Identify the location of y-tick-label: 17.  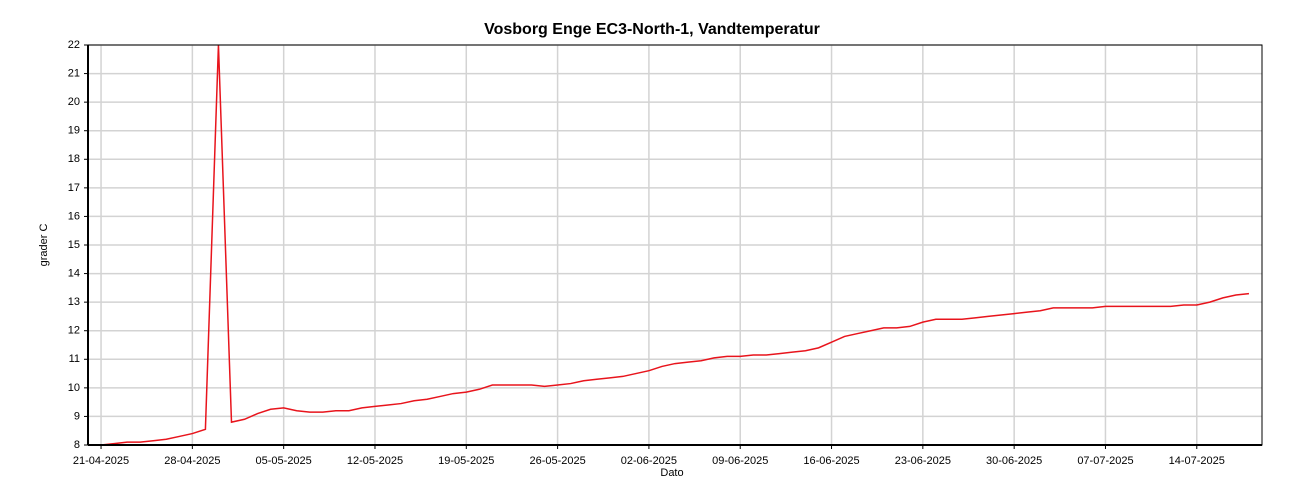
(74, 188).